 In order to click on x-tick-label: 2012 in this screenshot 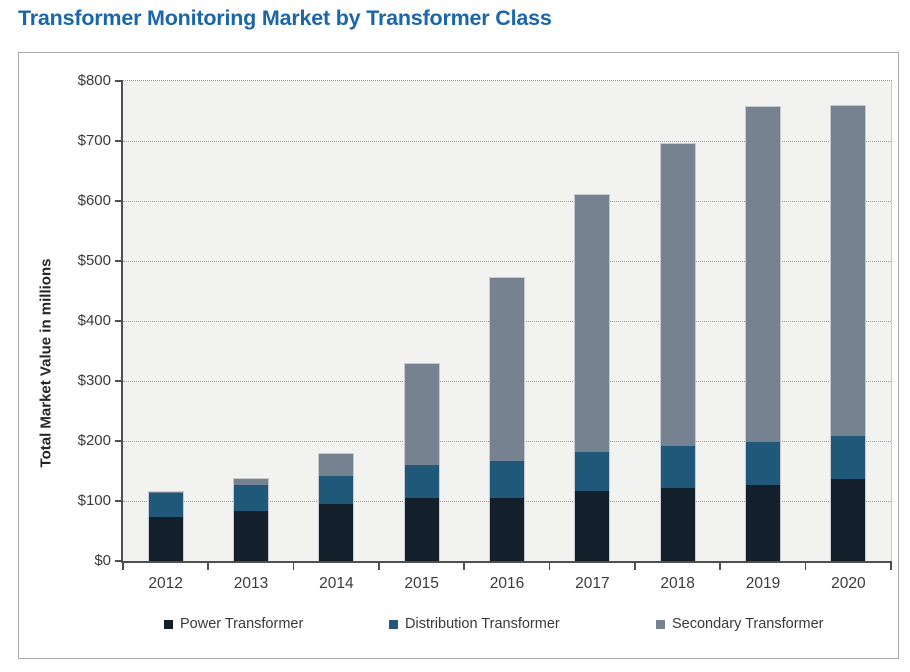, I will do `click(165, 583)`.